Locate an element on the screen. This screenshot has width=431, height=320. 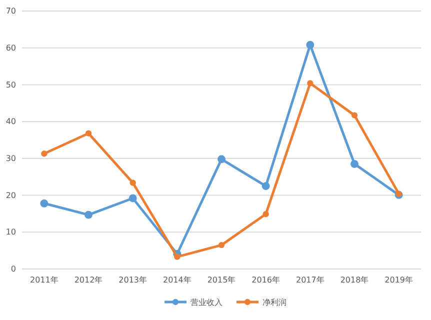
x-tick-label: 2018年 is located at coordinates (354, 280).